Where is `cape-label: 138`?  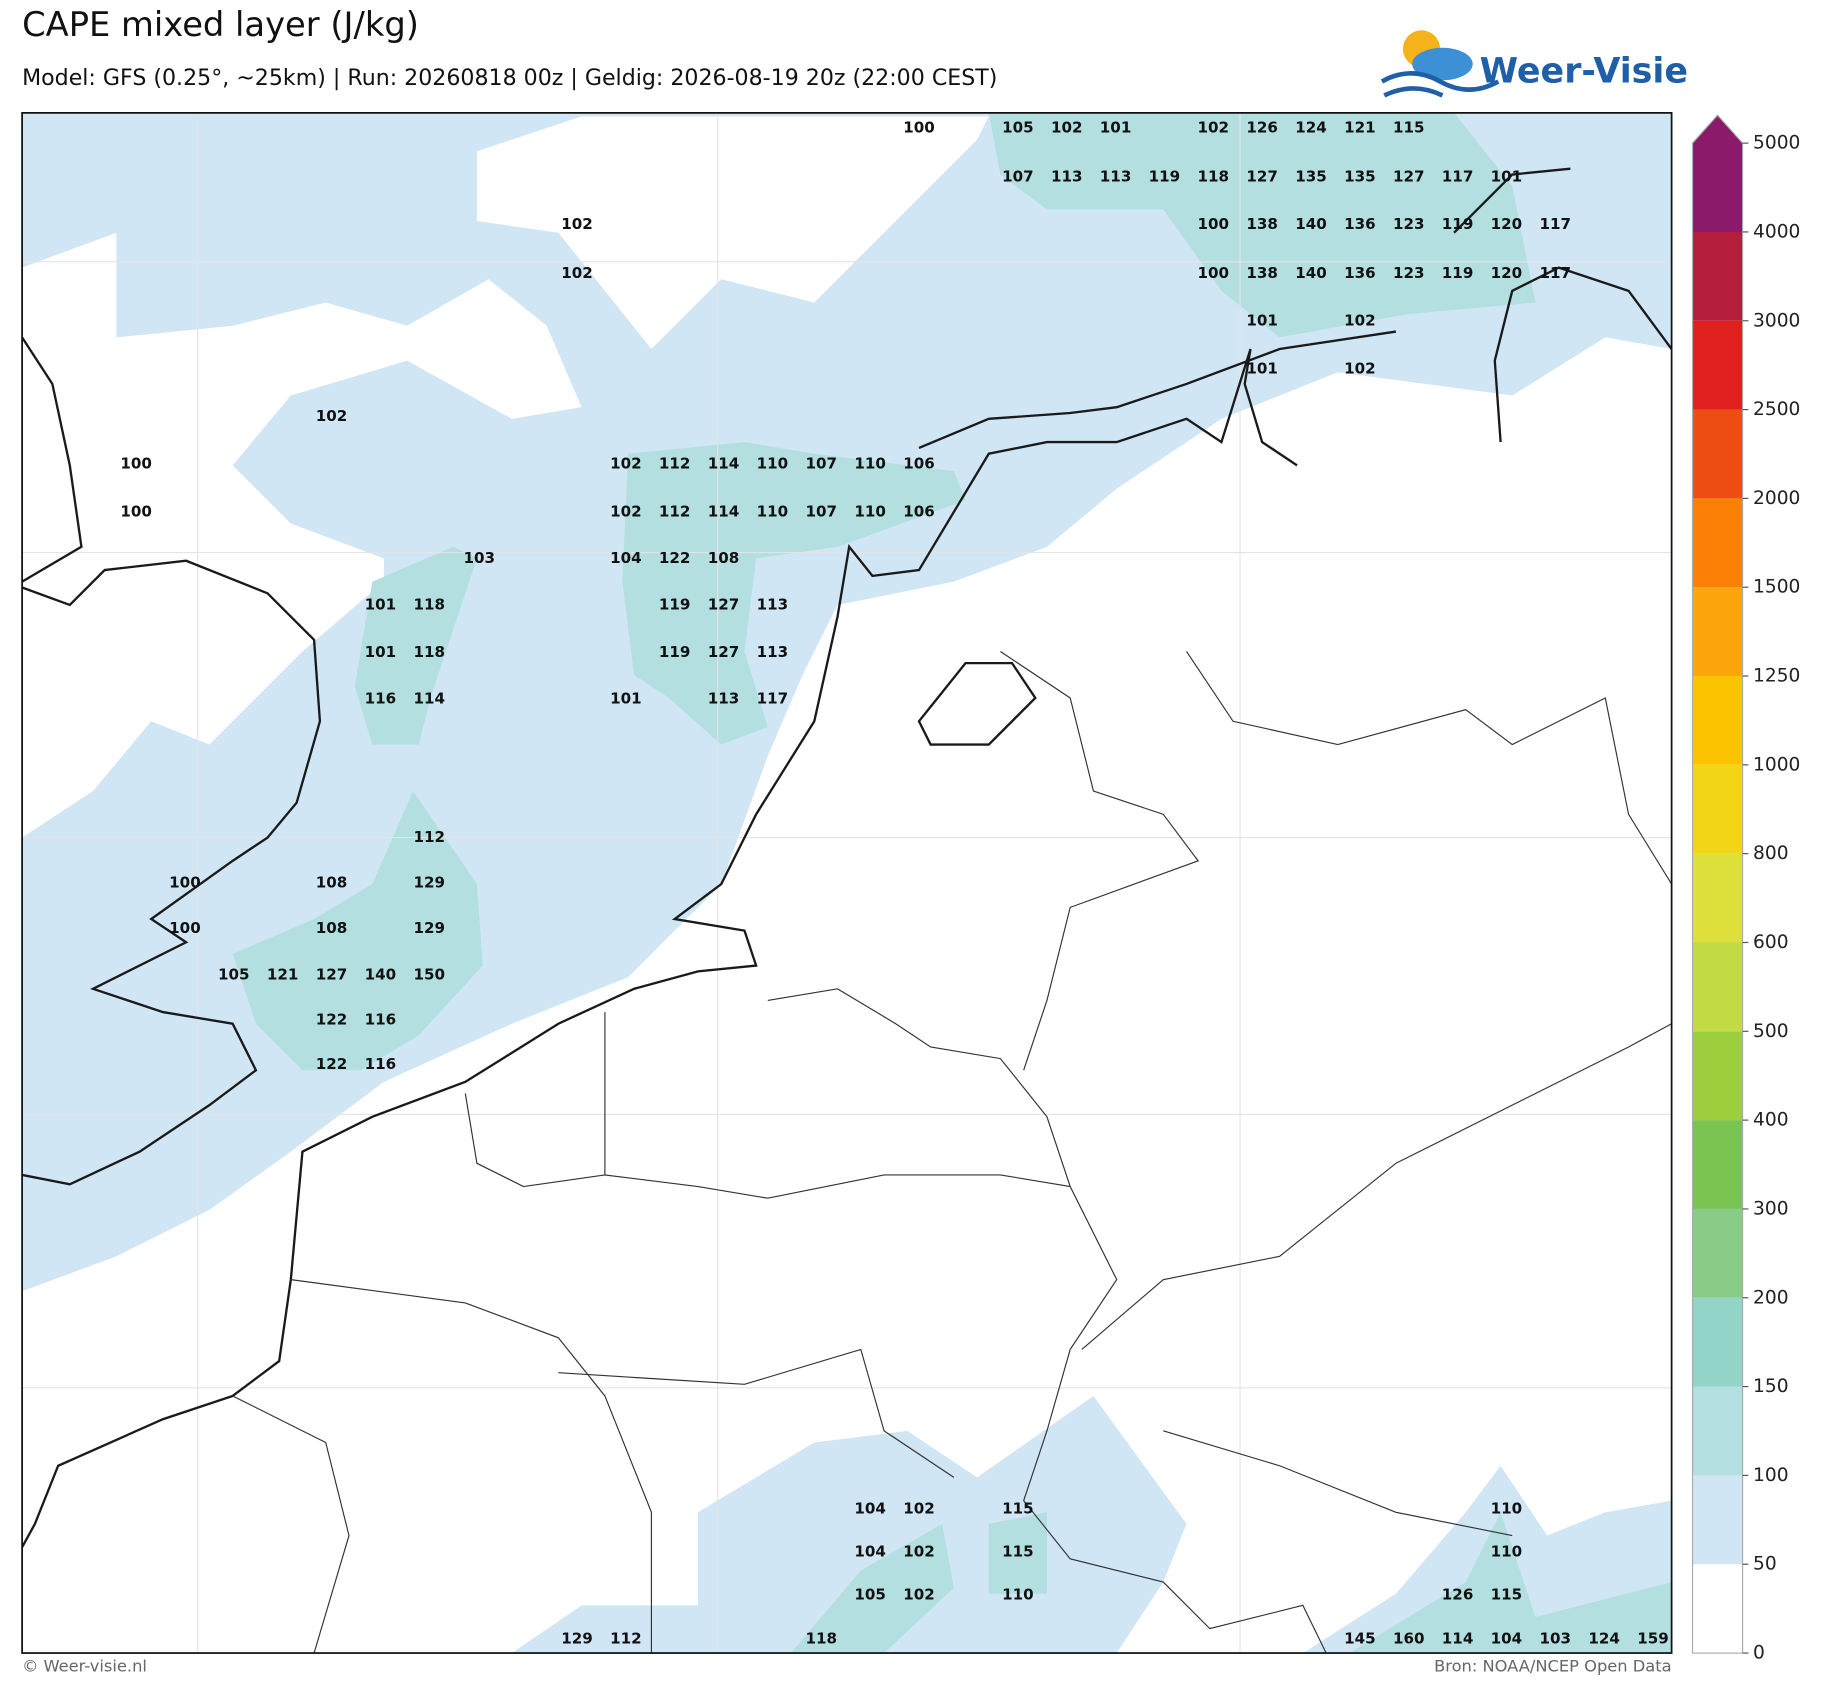
cape-label: 138 is located at coordinates (1262, 273).